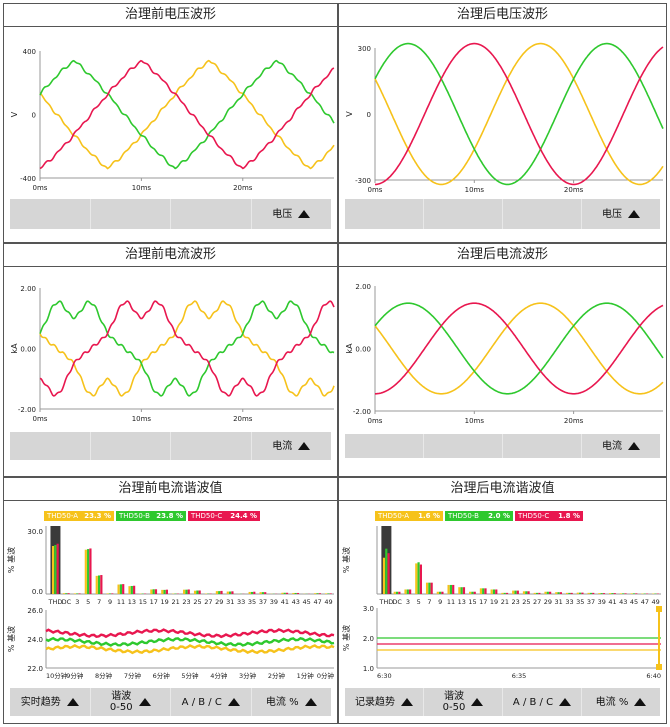  I want to click on button-label: 谐波, so click(453, 696).